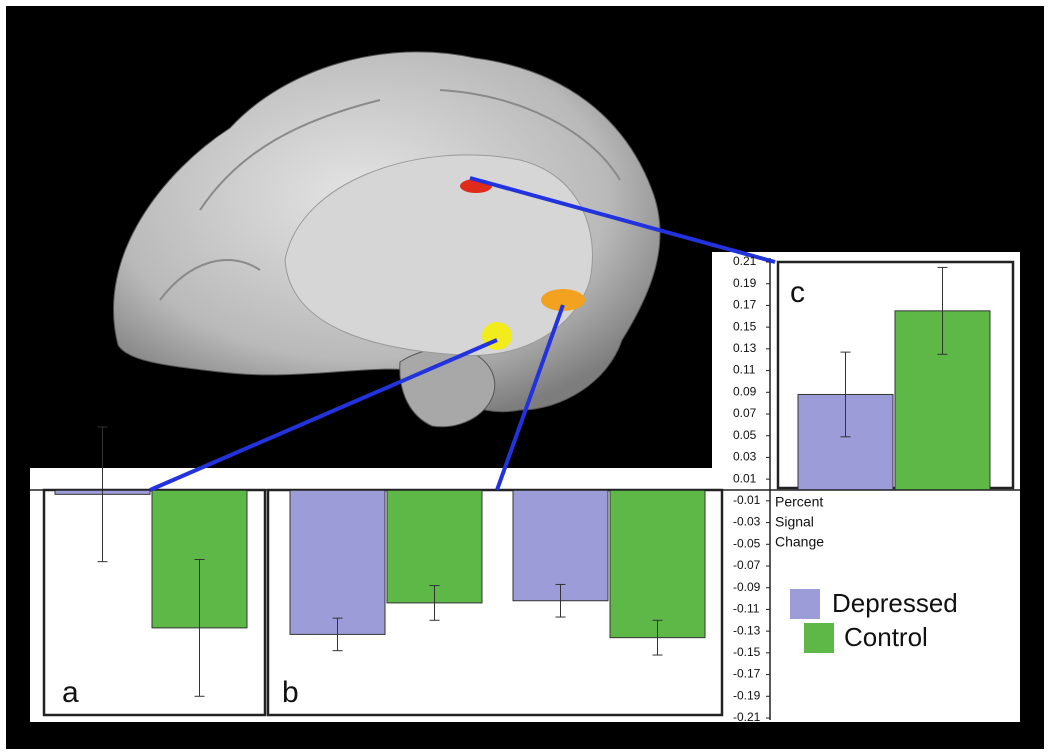 Image resolution: width=1050 pixels, height=755 pixels. What do you see at coordinates (747, 630) in the screenshot?
I see `y-tick-label: -0.13` at bounding box center [747, 630].